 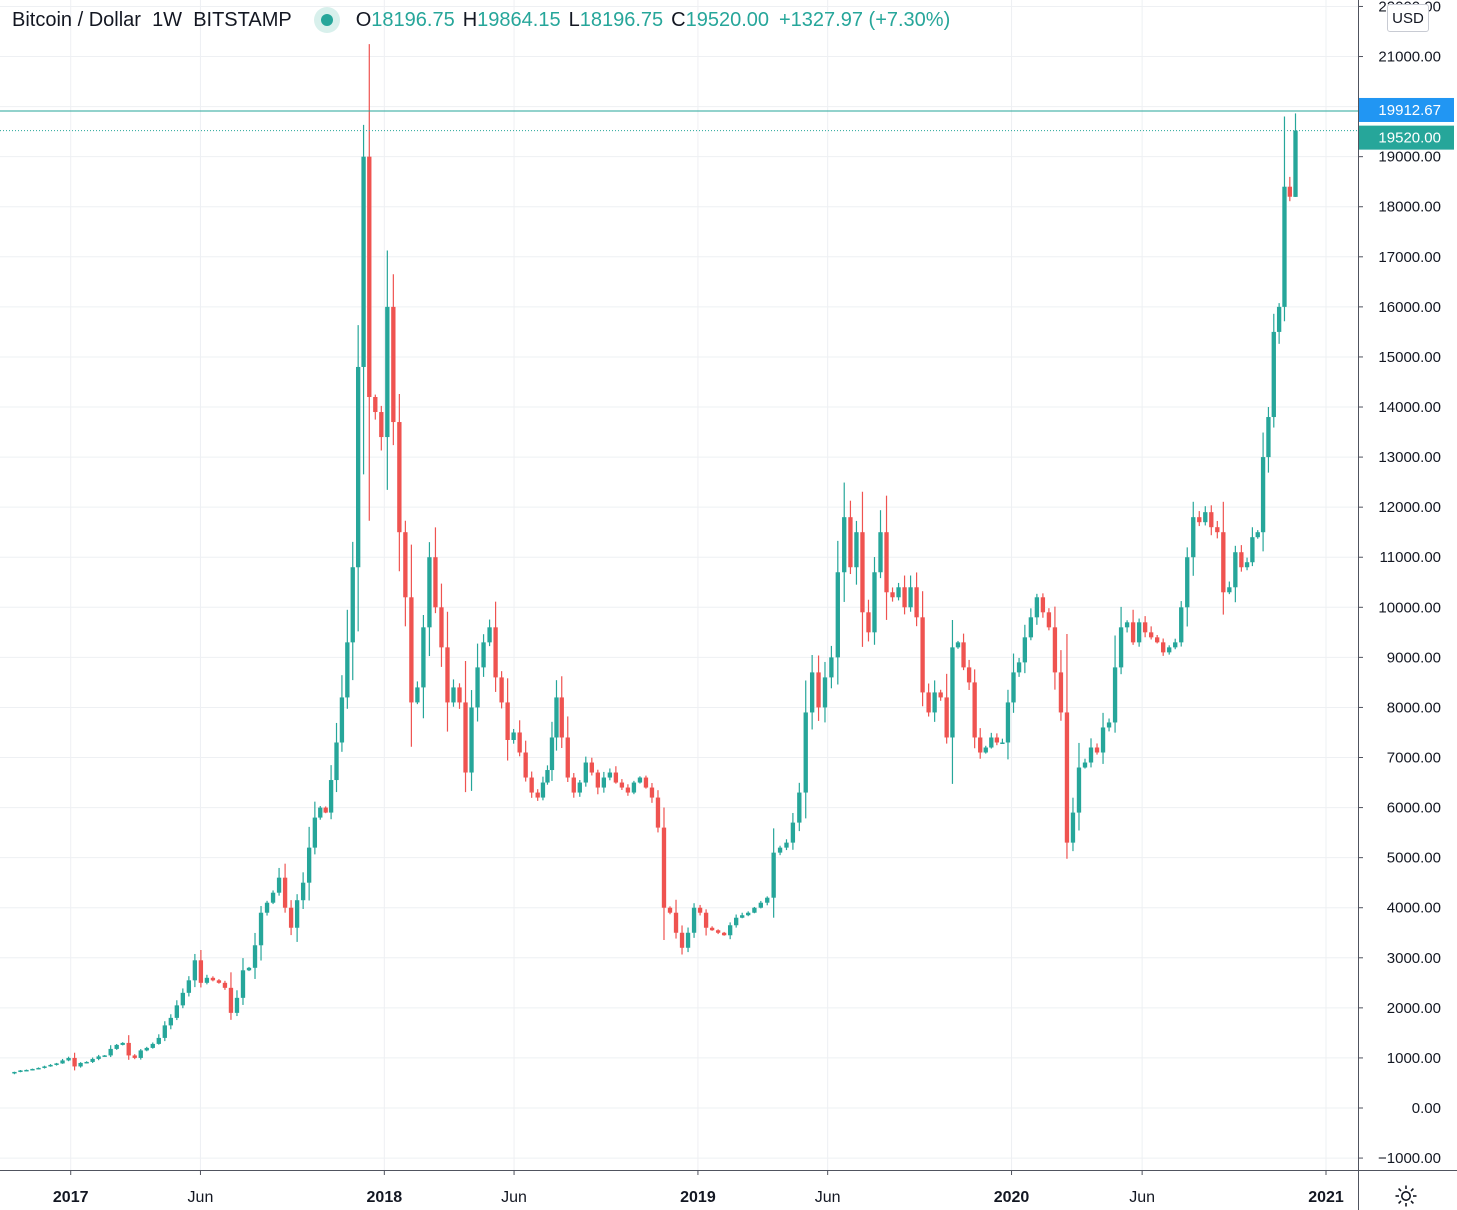 I want to click on y-tick-label: 7000.00, so click(x=1414, y=758).